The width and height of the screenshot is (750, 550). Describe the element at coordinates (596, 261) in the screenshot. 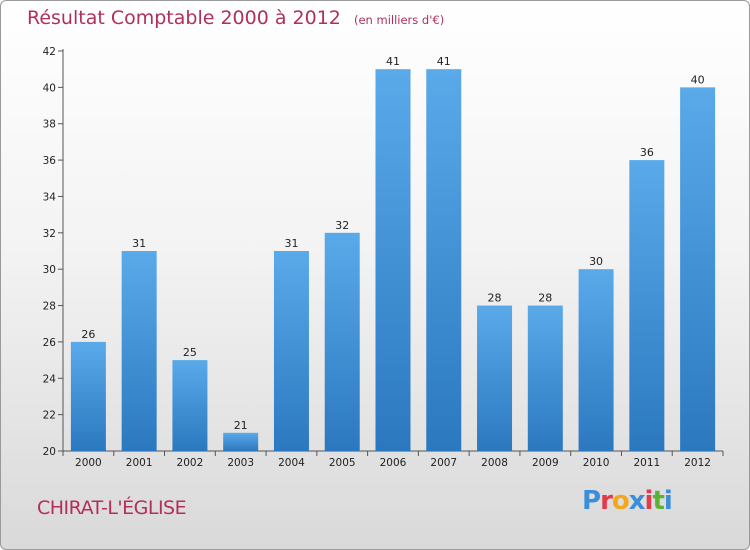

I see `data-label: 30` at that location.